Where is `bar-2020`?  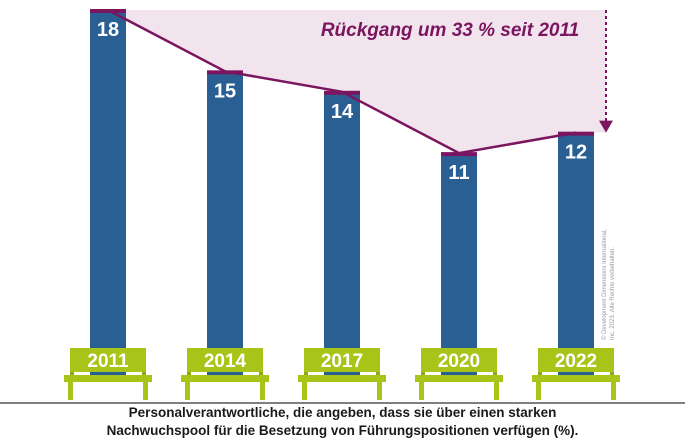
bar-2020 is located at coordinates (459, 265).